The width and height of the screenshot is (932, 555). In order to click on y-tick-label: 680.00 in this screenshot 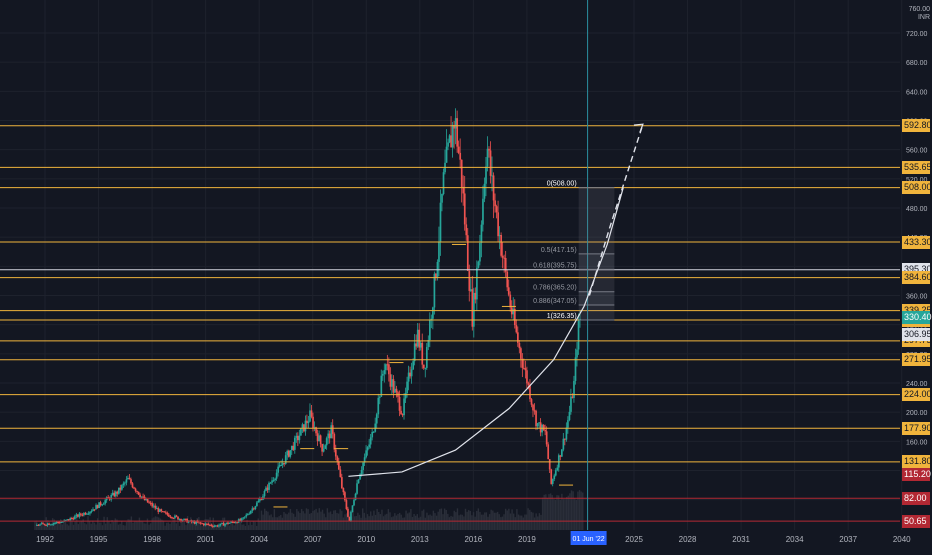, I will do `click(917, 63)`.